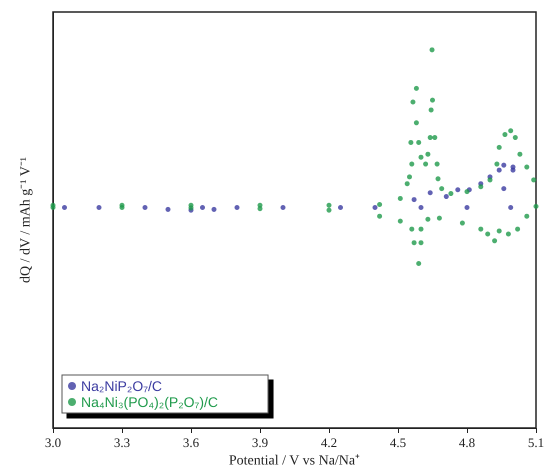 The image size is (549, 473). Describe the element at coordinates (329, 442) in the screenshot. I see `x-tick-label: 4.2` at that location.